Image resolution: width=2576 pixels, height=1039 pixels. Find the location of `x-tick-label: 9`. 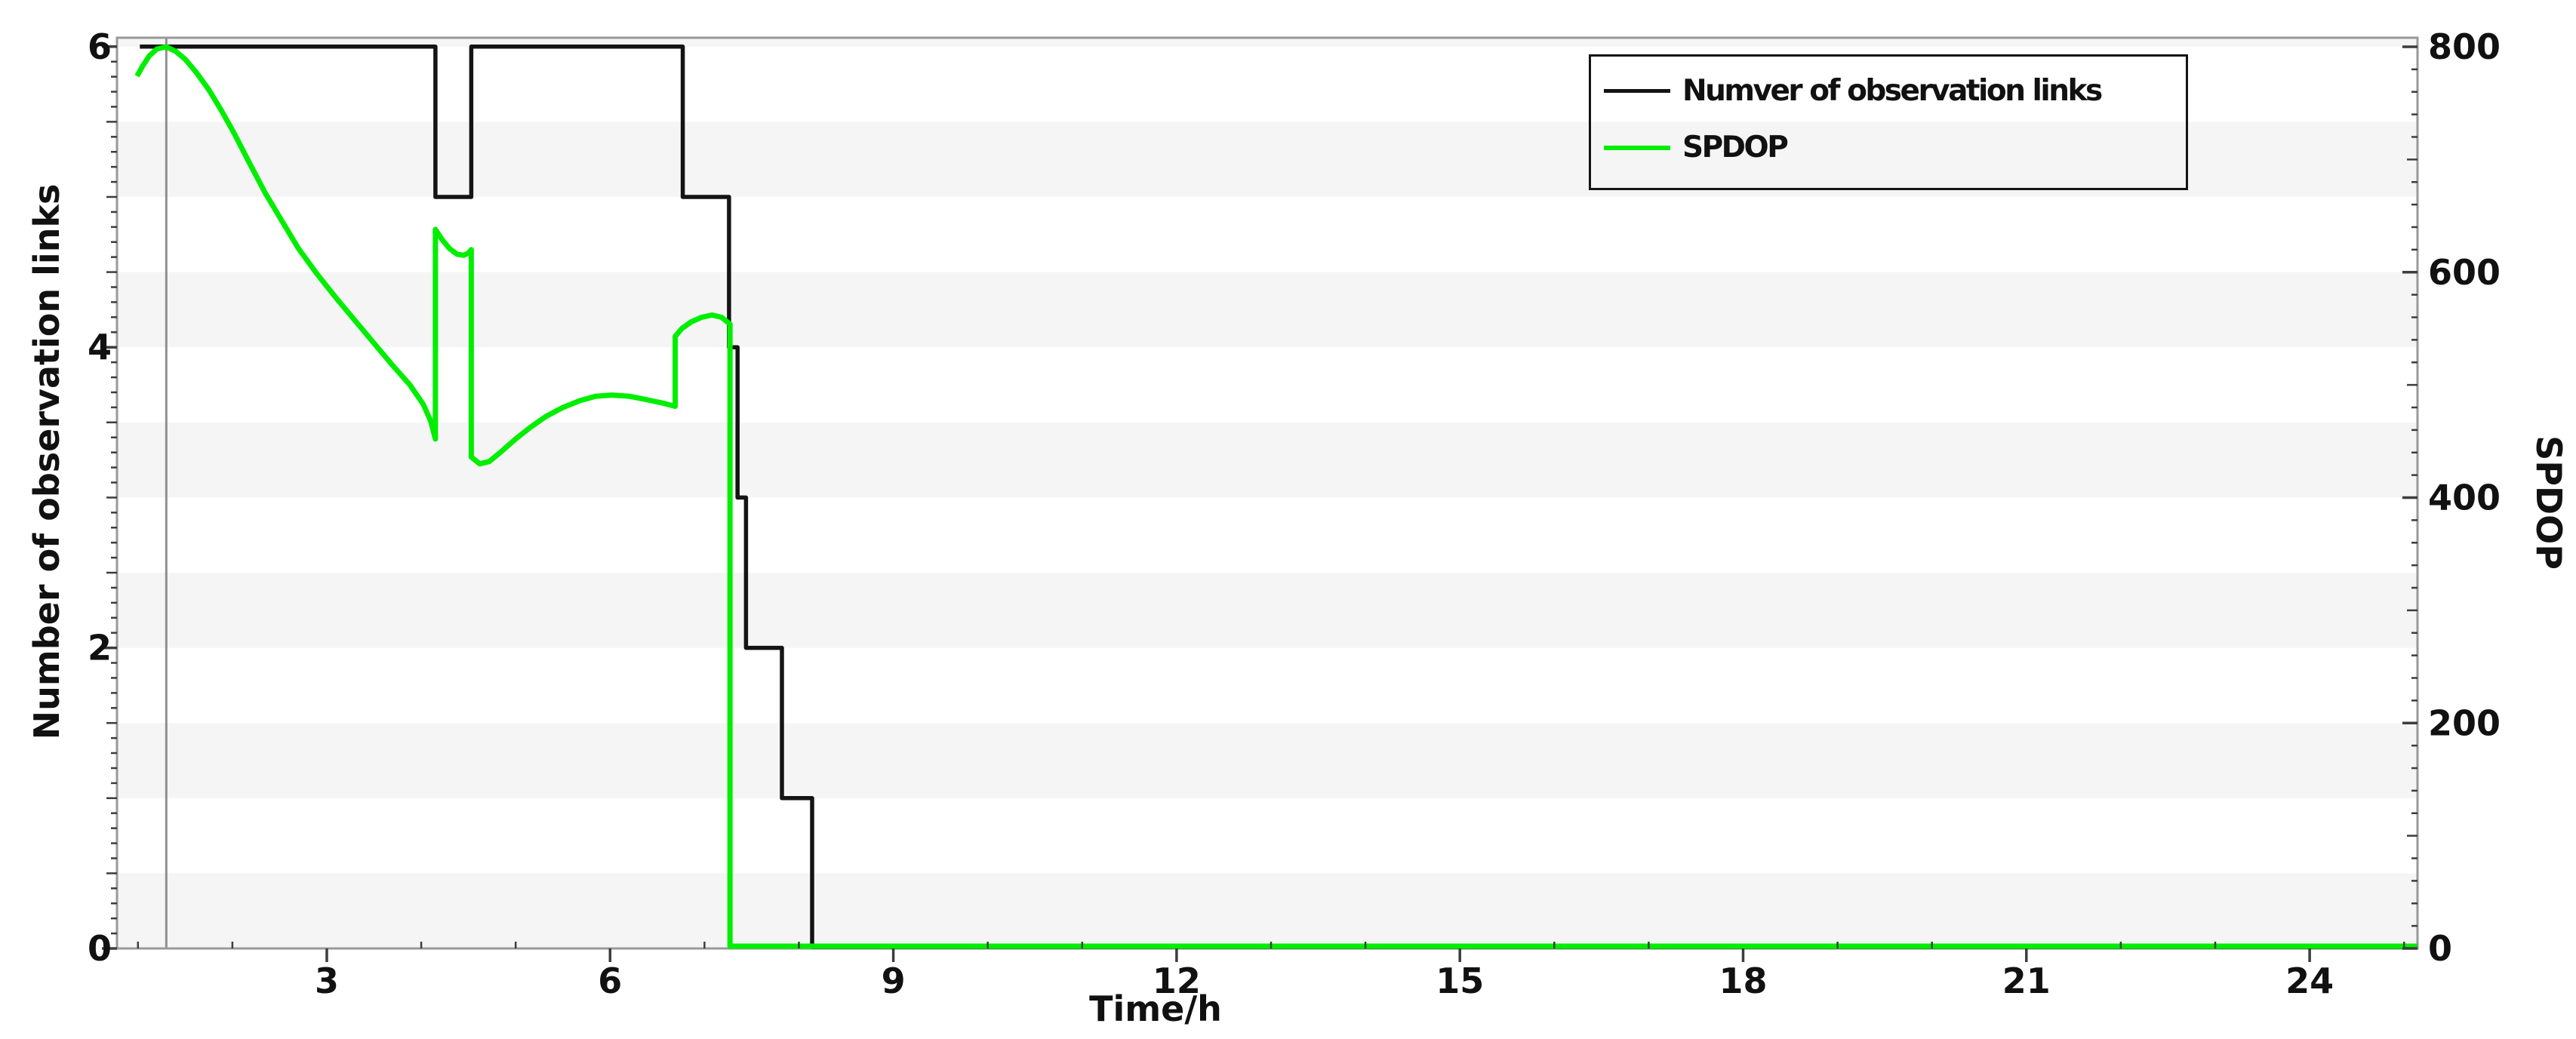

x-tick-label: 9 is located at coordinates (894, 981).